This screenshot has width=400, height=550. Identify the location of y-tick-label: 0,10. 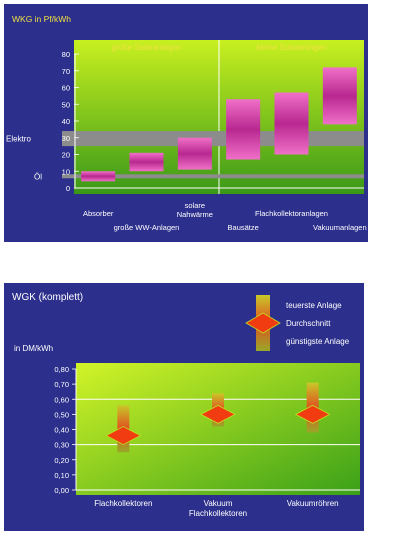
(61, 475).